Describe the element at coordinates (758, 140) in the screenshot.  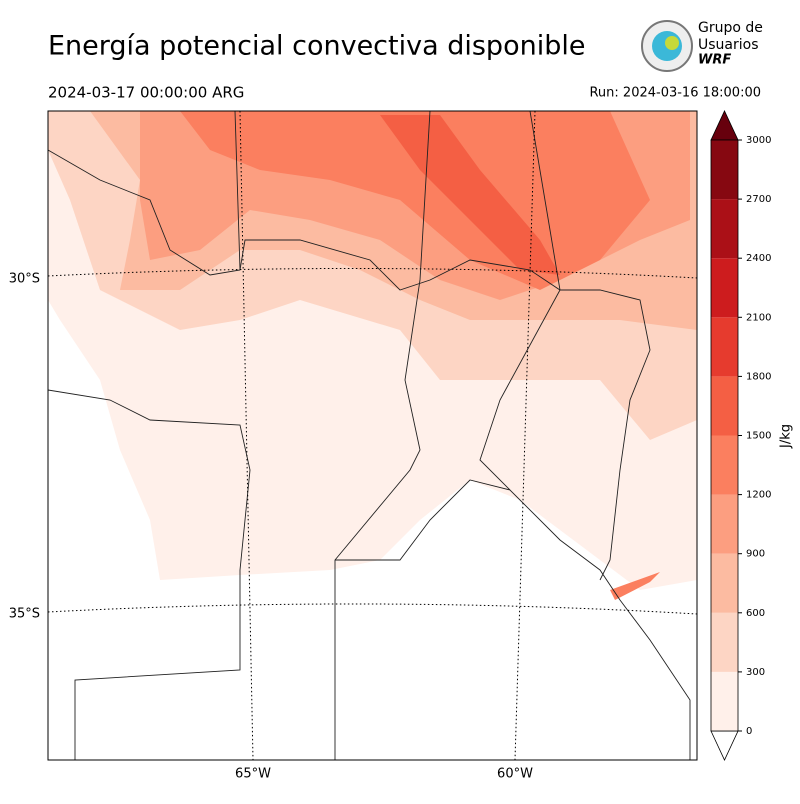
I see `colorbar-tick-label: 3000` at that location.